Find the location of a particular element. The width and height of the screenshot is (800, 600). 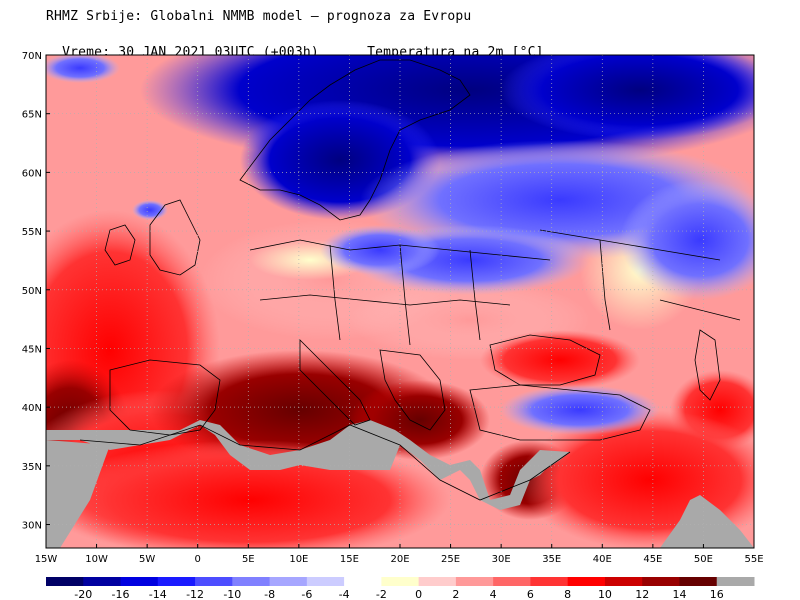

color-scale-label: 16 is located at coordinates (717, 594).